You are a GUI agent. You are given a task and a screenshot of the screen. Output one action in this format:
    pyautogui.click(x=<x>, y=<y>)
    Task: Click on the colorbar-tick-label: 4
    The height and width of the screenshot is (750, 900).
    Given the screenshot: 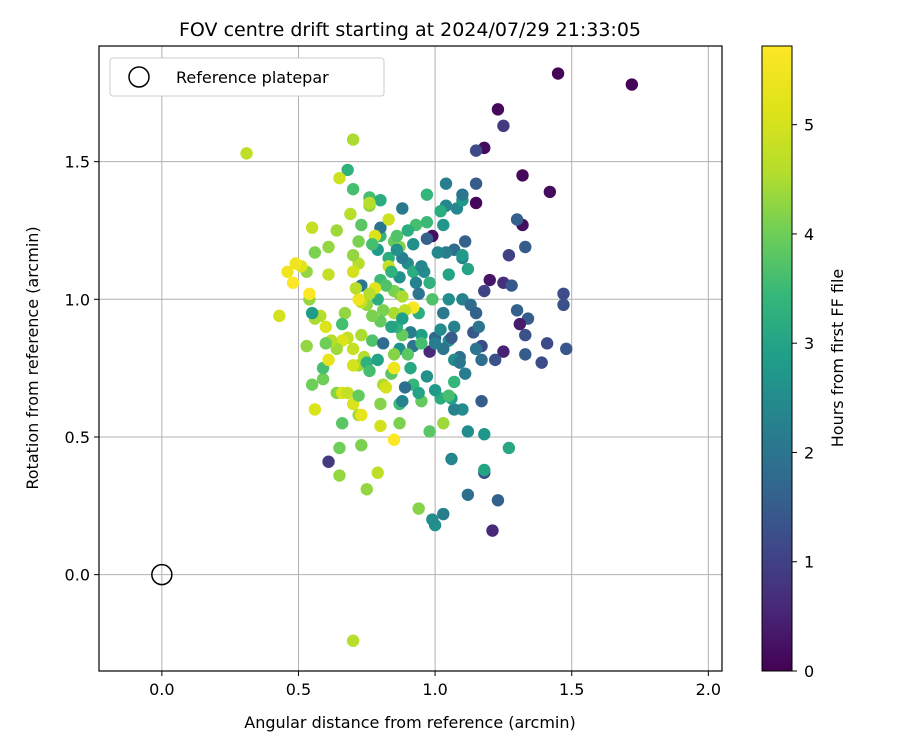 What is the action you would take?
    pyautogui.click(x=809, y=234)
    